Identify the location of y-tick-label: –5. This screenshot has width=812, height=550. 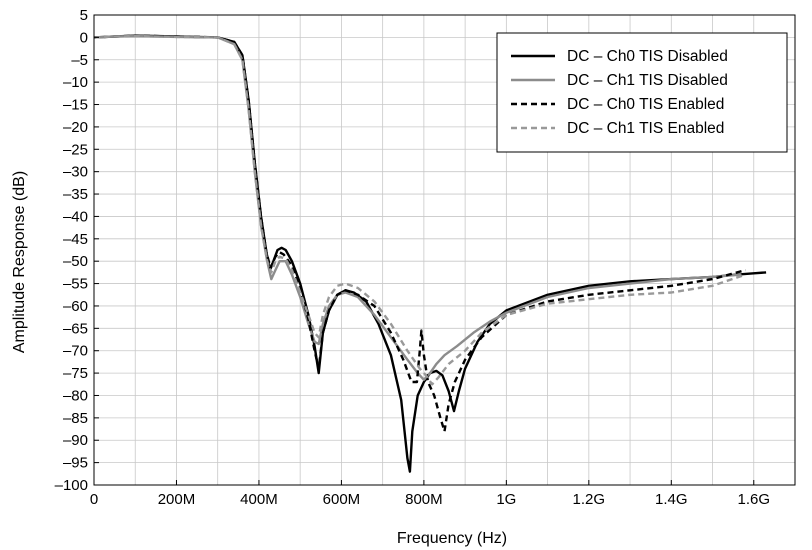
(79, 60).